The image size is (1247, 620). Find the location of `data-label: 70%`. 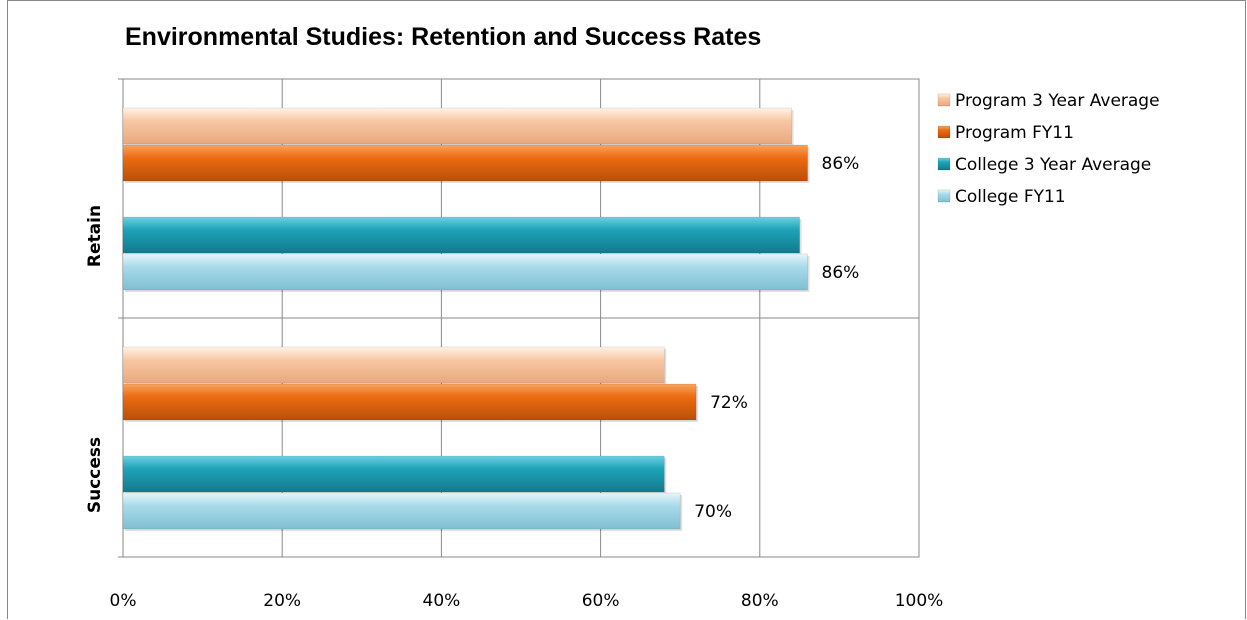

data-label: 70% is located at coordinates (713, 512).